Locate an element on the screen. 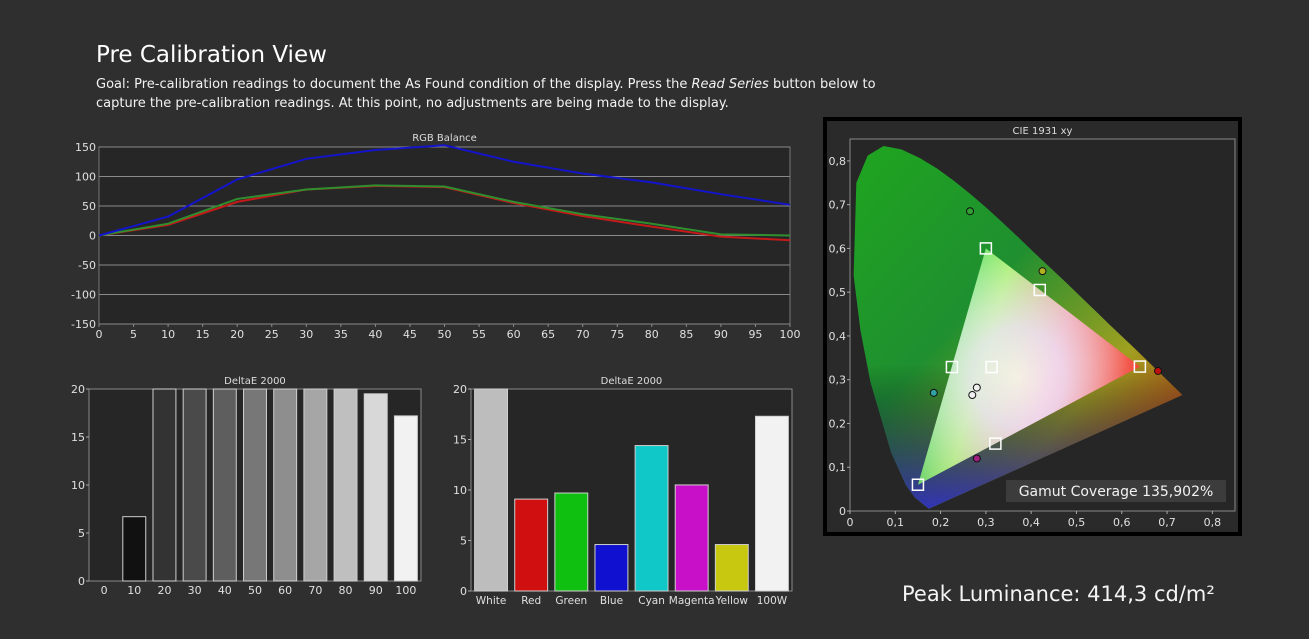 This screenshot has height=639, width=1309. y-tick-label: 0,6 is located at coordinates (838, 248).